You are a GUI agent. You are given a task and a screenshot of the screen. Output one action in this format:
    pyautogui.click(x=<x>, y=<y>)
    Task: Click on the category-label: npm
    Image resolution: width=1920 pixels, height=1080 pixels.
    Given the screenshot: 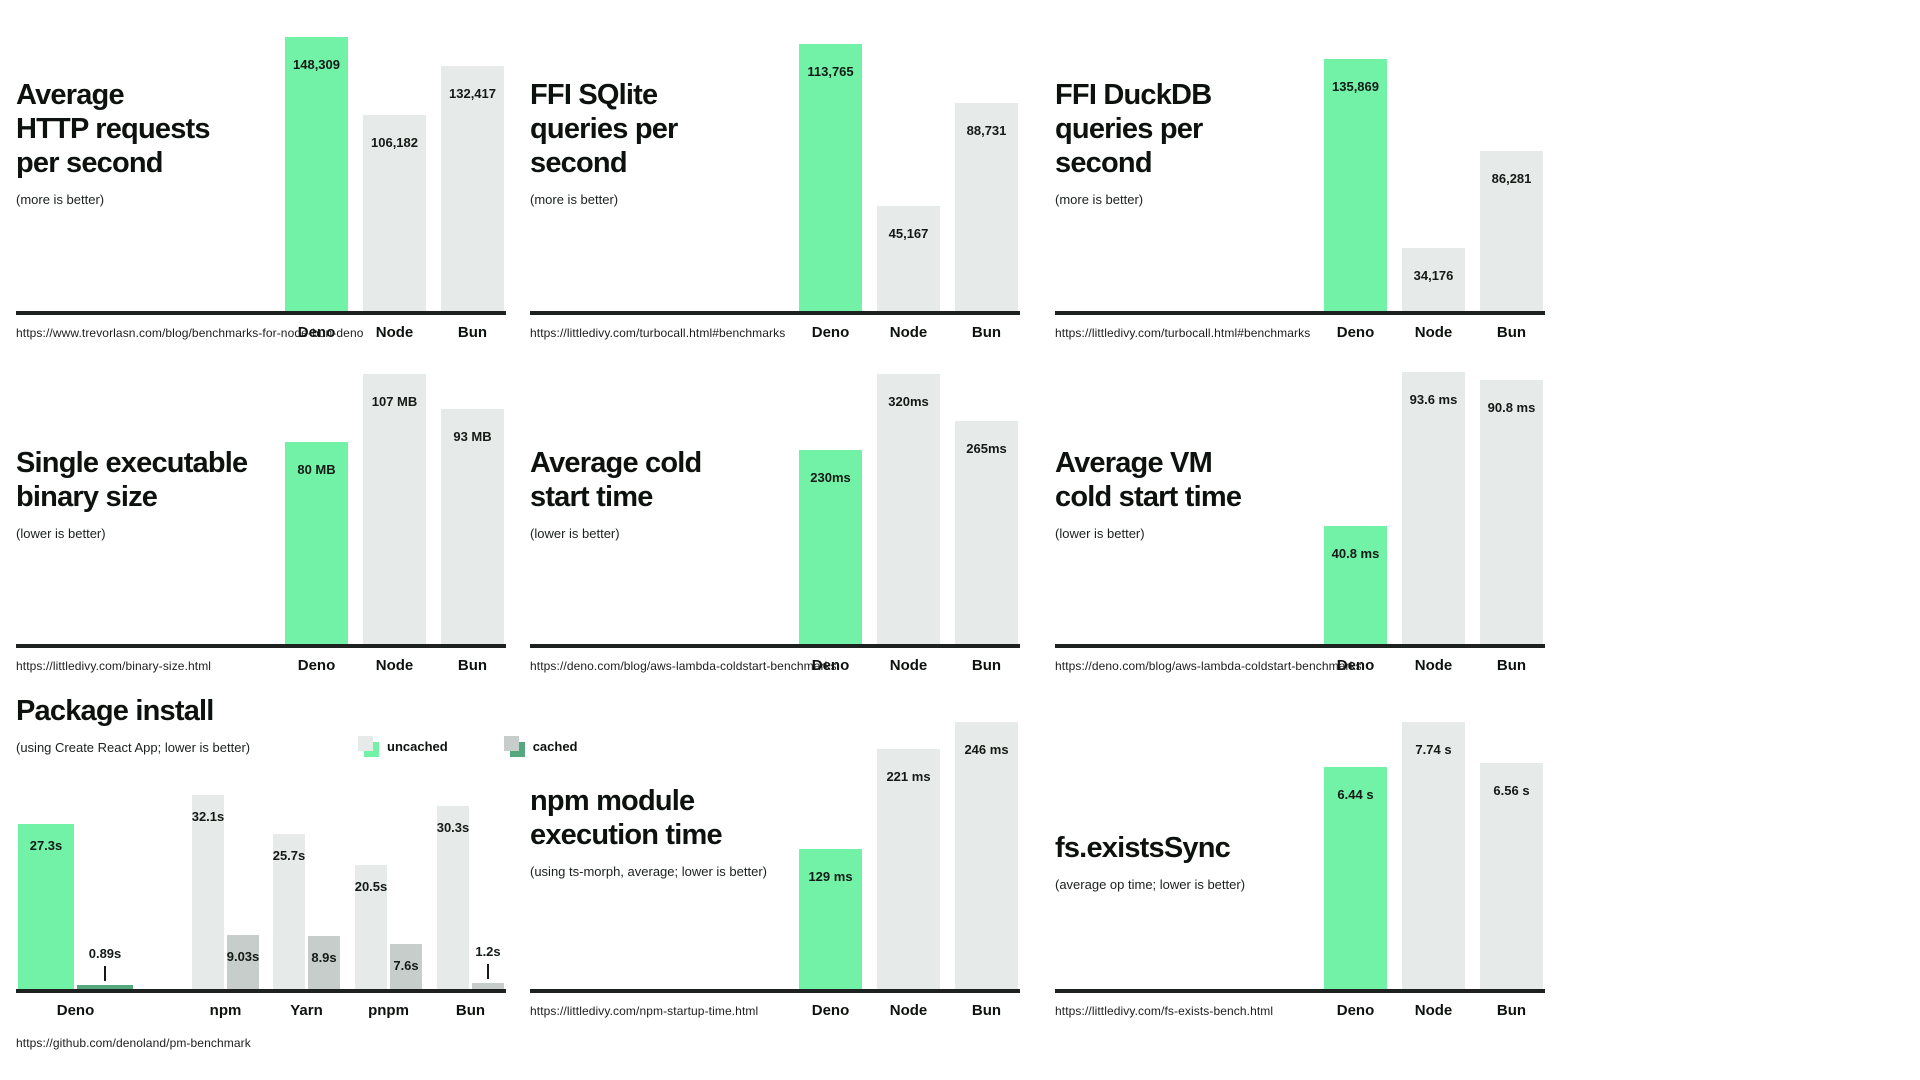 What is the action you would take?
    pyautogui.click(x=225, y=1010)
    